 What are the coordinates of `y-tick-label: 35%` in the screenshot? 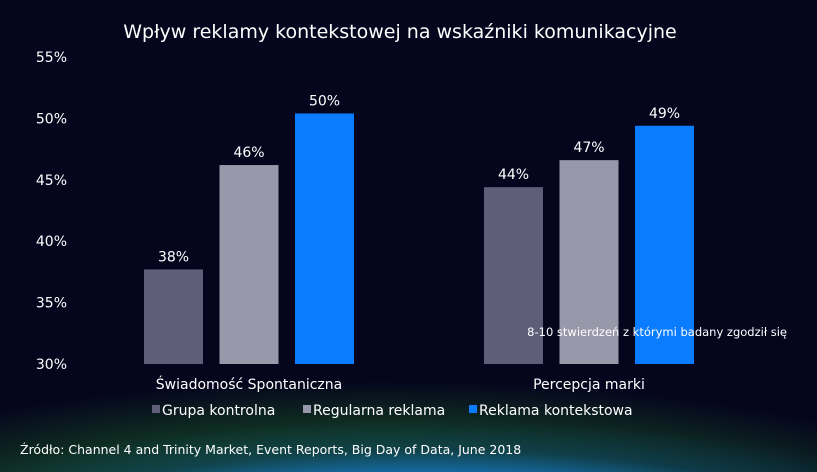 It's located at (51, 304).